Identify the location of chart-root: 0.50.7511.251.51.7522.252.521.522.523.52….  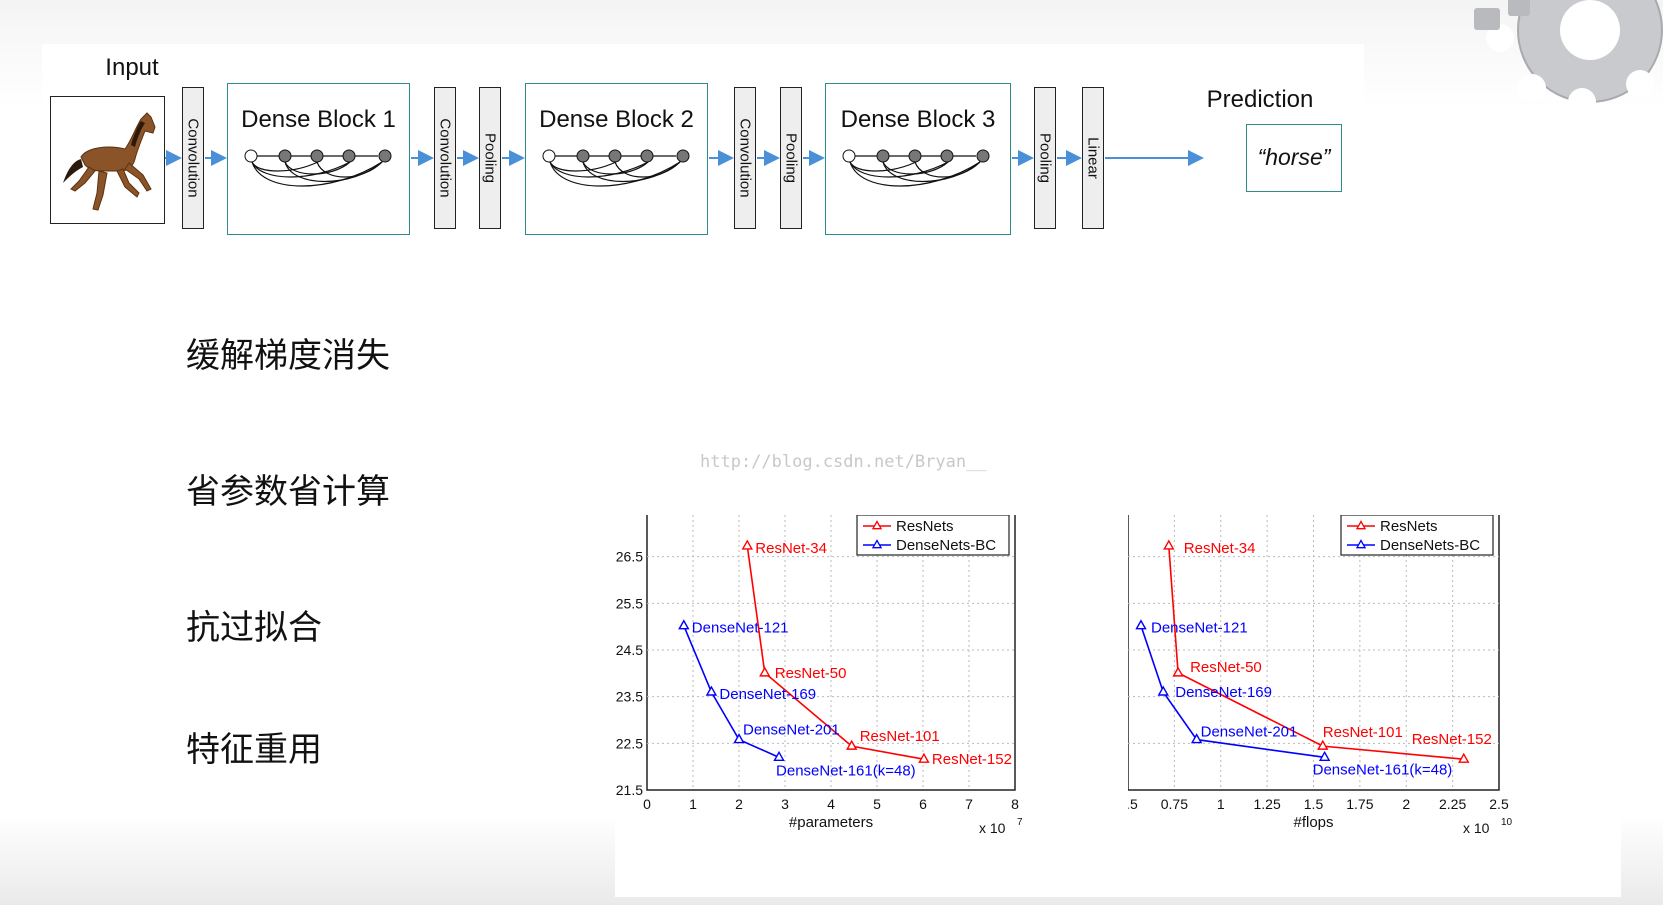
(1320, 675).